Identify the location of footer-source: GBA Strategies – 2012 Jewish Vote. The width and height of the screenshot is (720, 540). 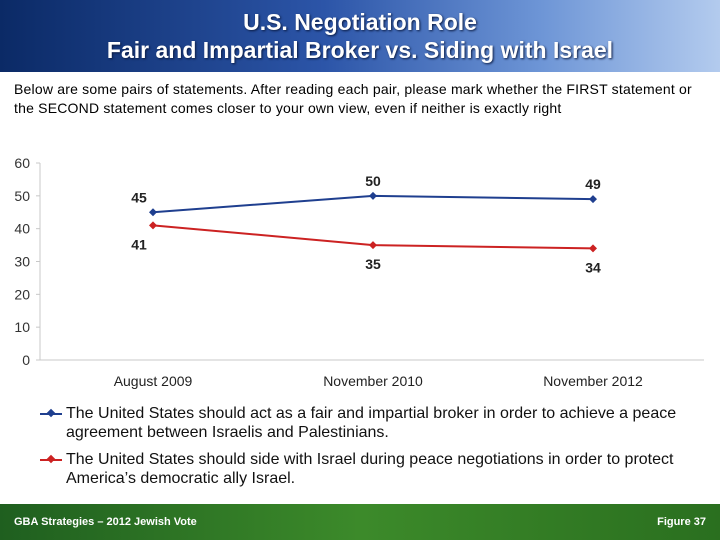
(105, 522).